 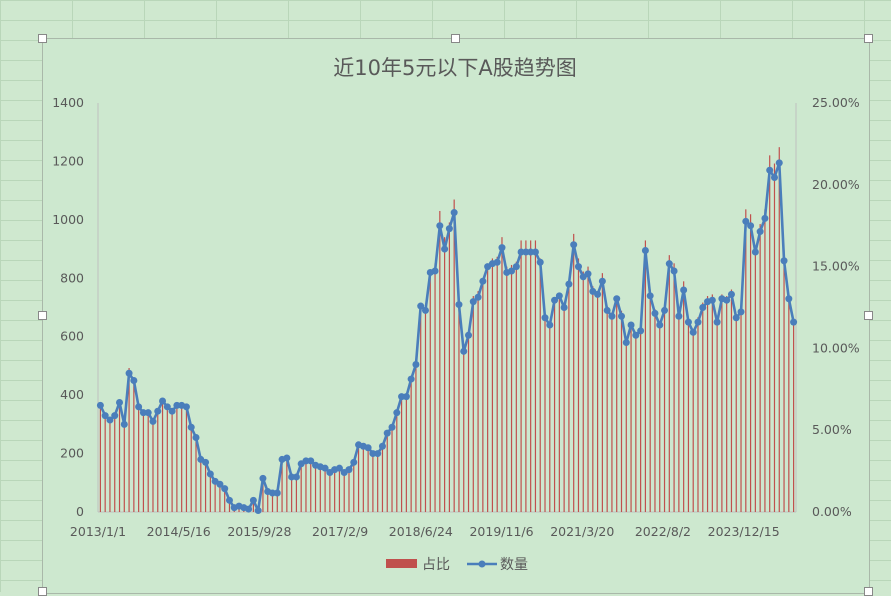 What do you see at coordinates (259, 531) in the screenshot?
I see `x-tick-label: 2015/9/28` at bounding box center [259, 531].